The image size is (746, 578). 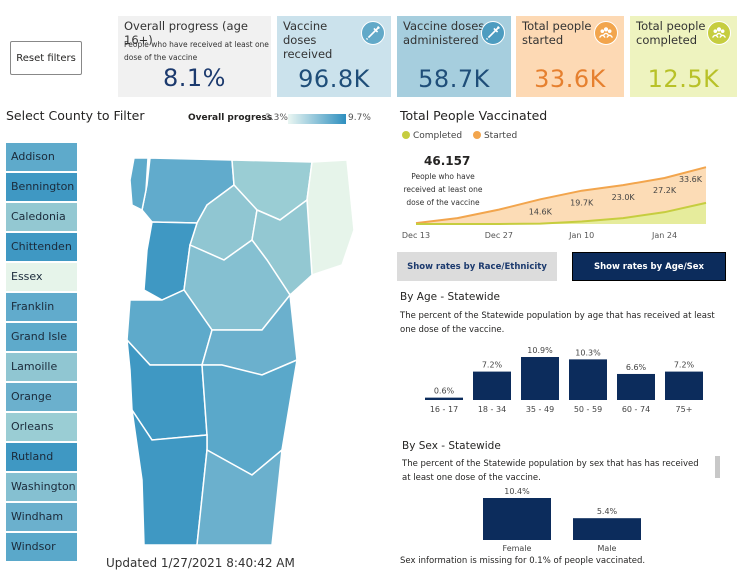 I want to click on completed-line, so click(x=561, y=213).